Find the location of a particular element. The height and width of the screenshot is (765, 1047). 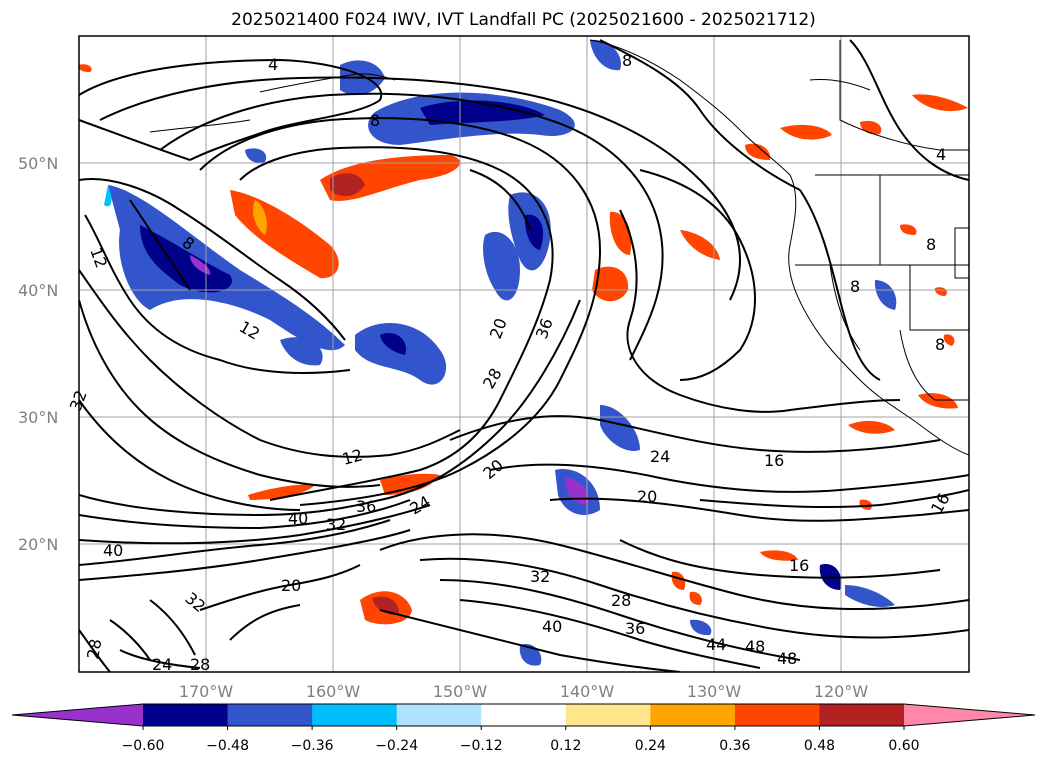

lon-label: 150°W is located at coordinates (460, 691).